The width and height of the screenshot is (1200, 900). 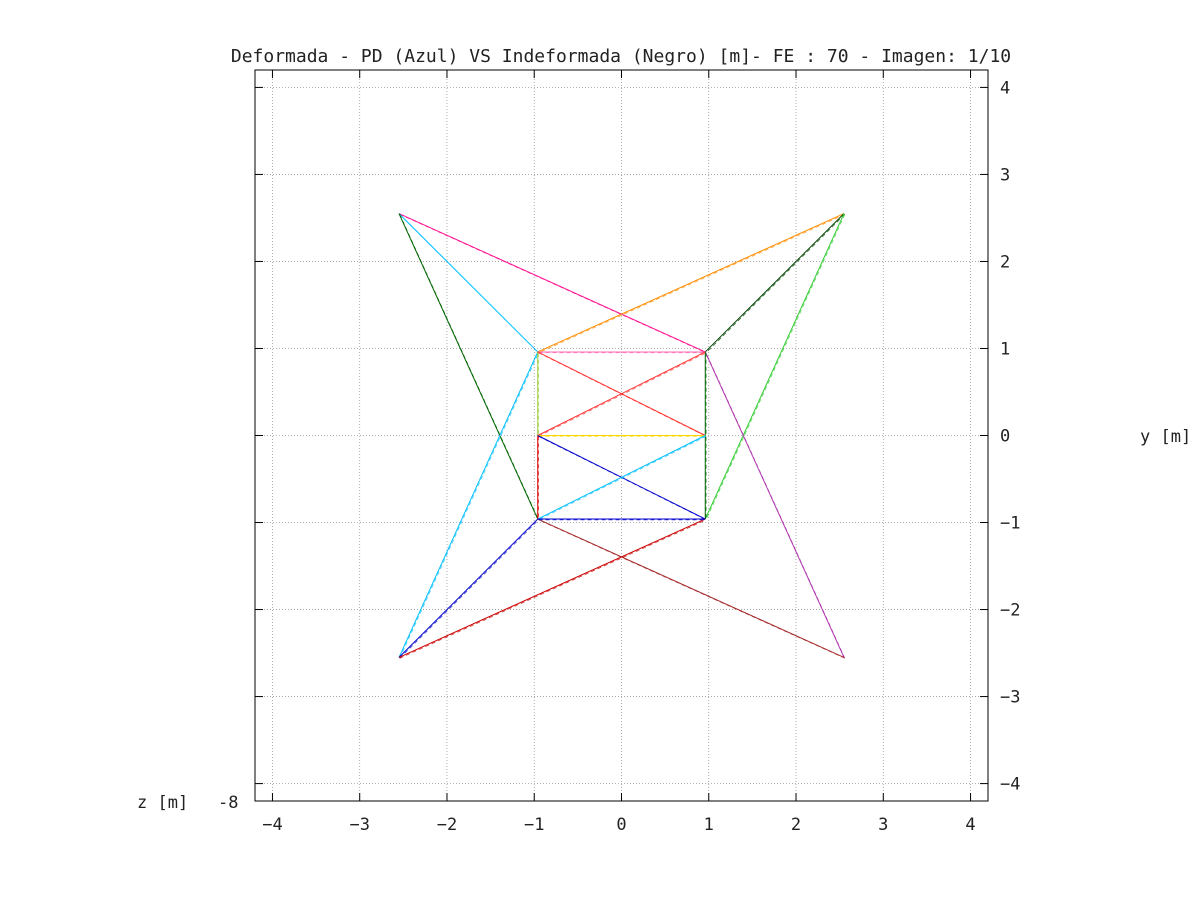 What do you see at coordinates (359, 825) in the screenshot?
I see `x-tick-label: −3` at bounding box center [359, 825].